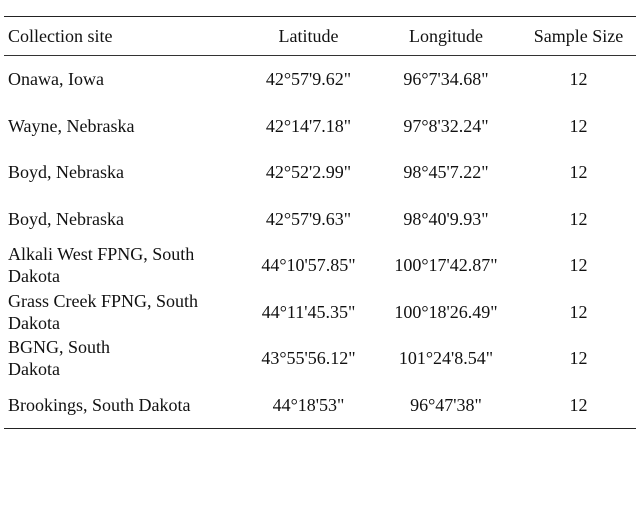  Describe the element at coordinates (446, 265) in the screenshot. I see `longitude-cell: 100°17'42.87"` at that location.